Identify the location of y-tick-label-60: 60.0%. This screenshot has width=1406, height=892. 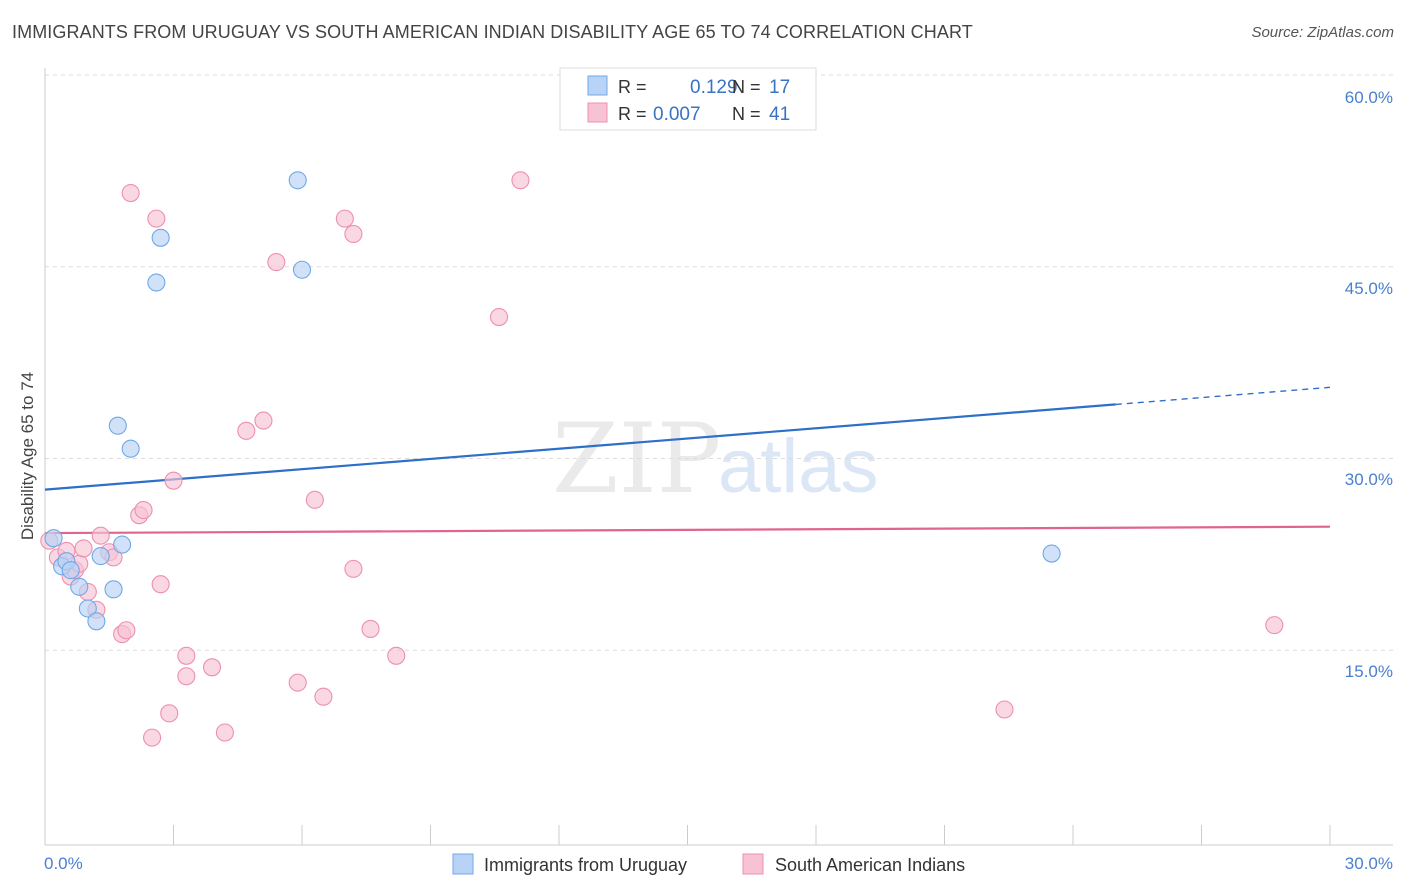
(1369, 97).